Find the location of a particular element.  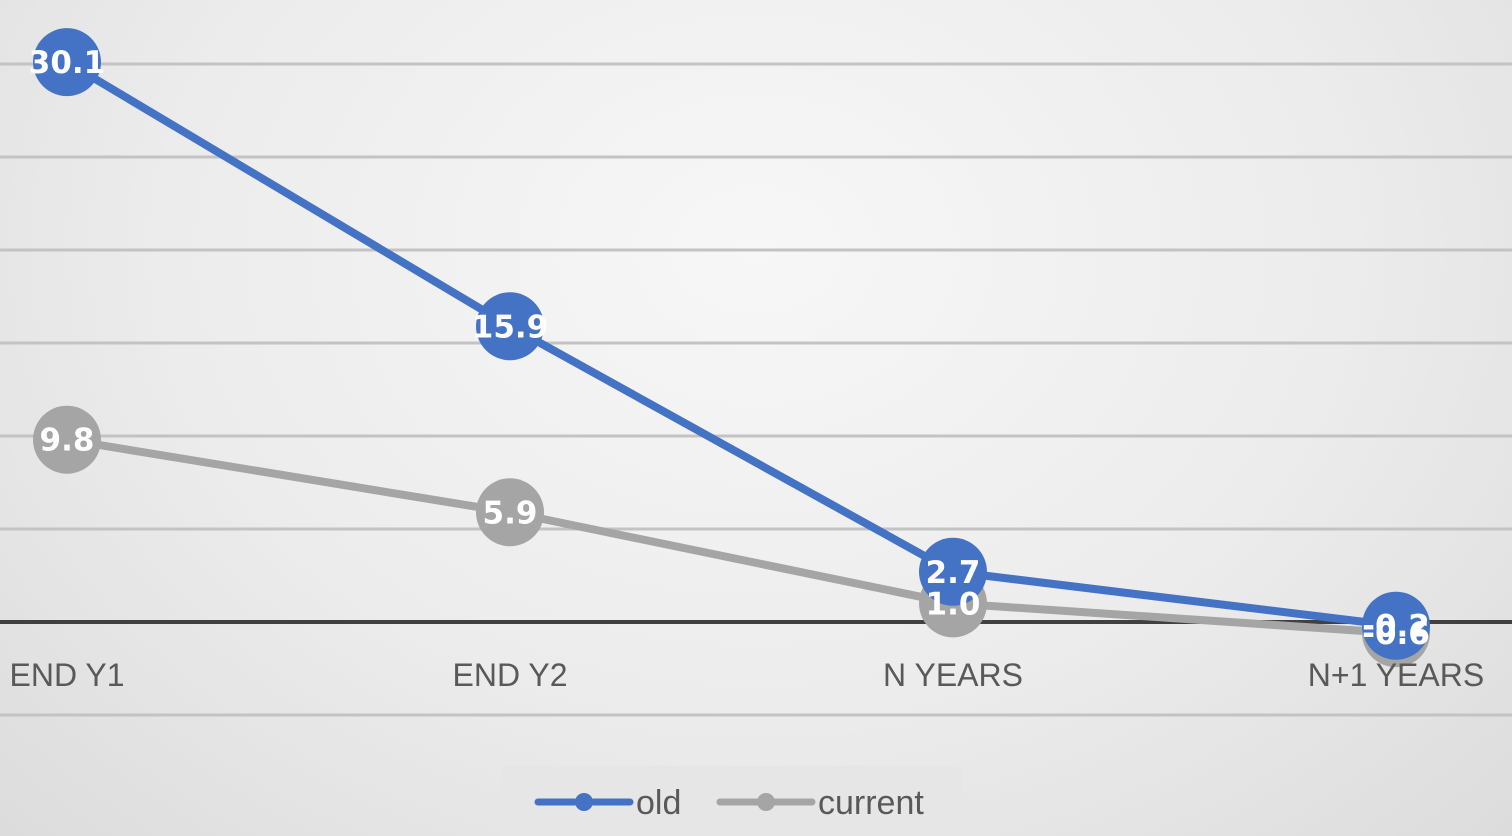

legend-marker-current is located at coordinates (766, 802).